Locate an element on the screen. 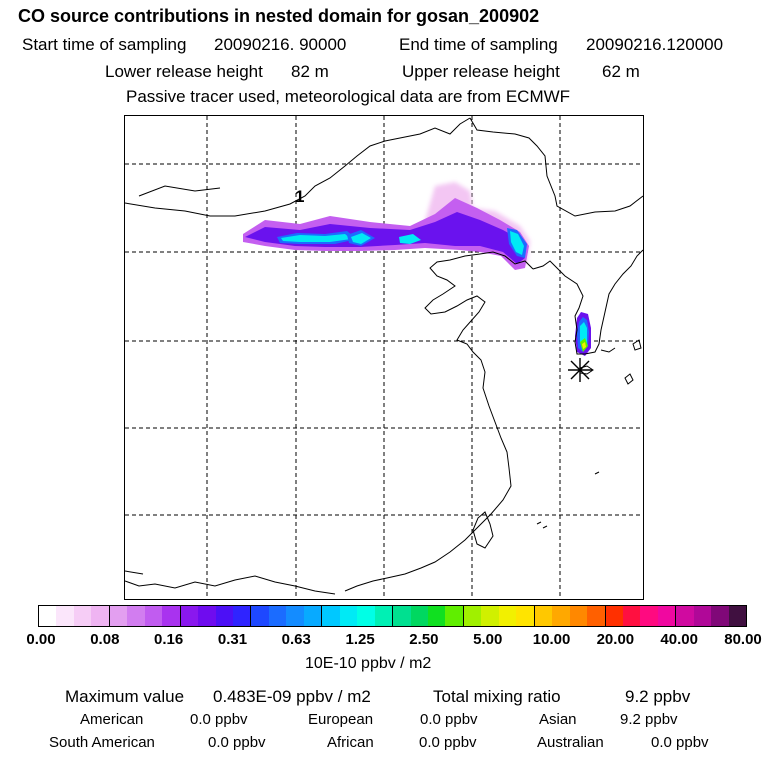  source-name-australian: Australian is located at coordinates (570, 742).